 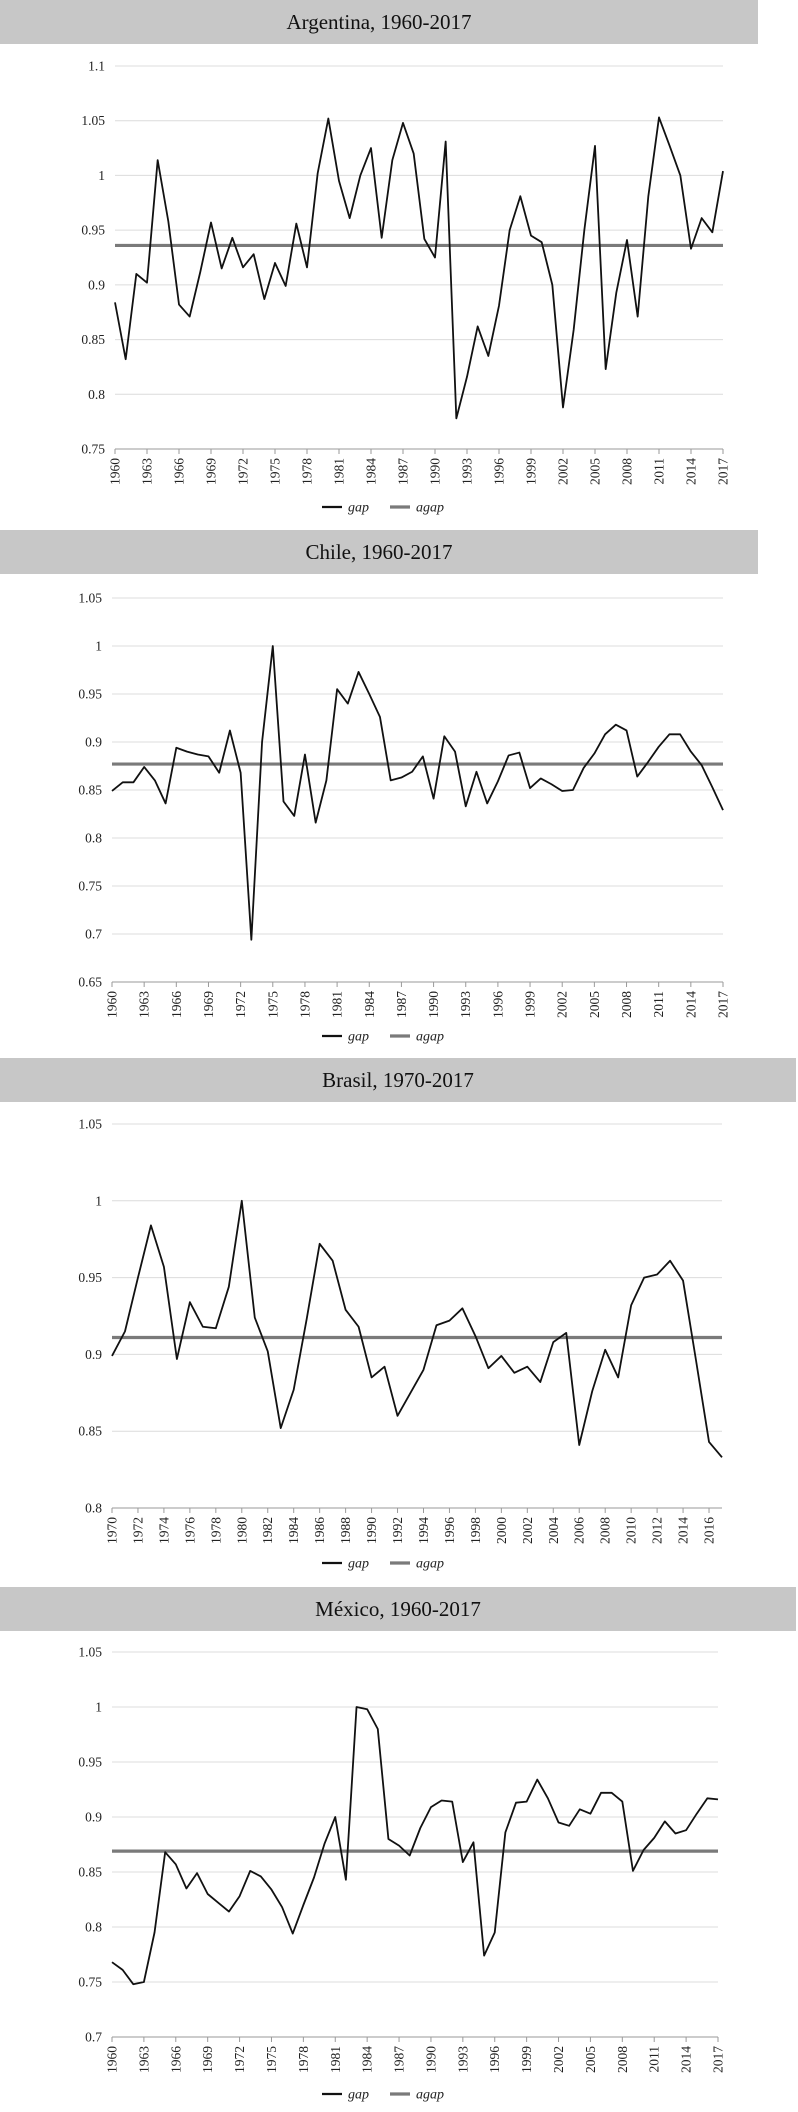 What do you see at coordinates (423, 1530) in the screenshot?
I see `x-tick-label: 1994` at bounding box center [423, 1530].